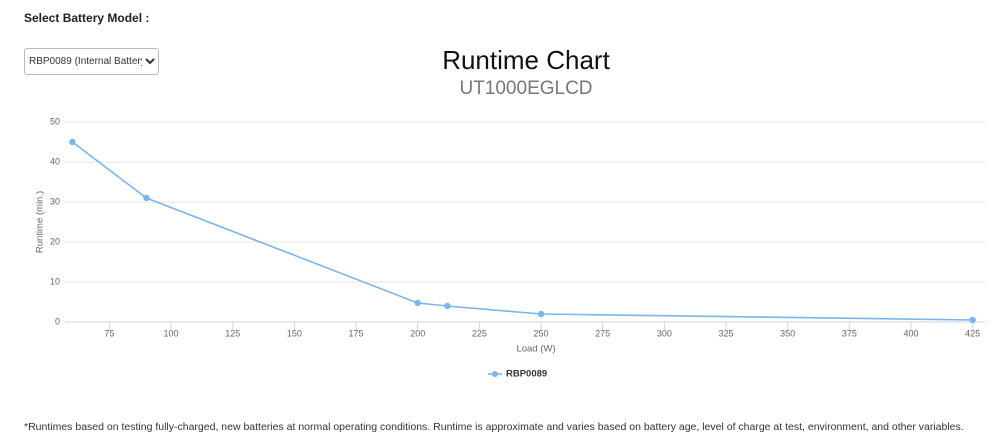 This screenshot has width=1008, height=436. What do you see at coordinates (55, 121) in the screenshot?
I see `y-tick-label: 50` at bounding box center [55, 121].